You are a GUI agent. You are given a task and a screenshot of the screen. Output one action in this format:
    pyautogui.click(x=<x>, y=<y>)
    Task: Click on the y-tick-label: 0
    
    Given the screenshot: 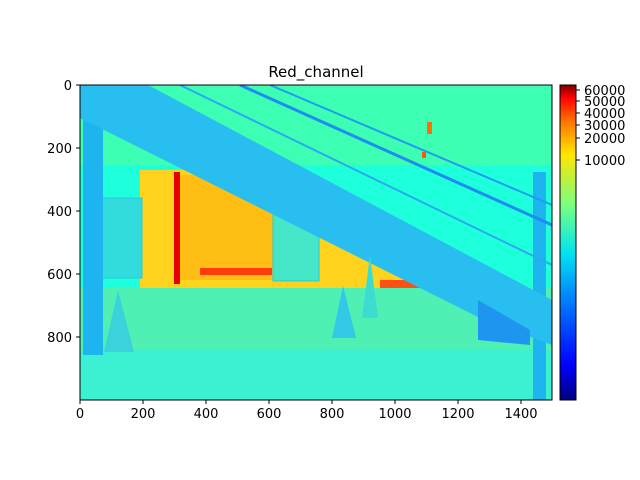 What is the action you would take?
    pyautogui.click(x=68, y=86)
    